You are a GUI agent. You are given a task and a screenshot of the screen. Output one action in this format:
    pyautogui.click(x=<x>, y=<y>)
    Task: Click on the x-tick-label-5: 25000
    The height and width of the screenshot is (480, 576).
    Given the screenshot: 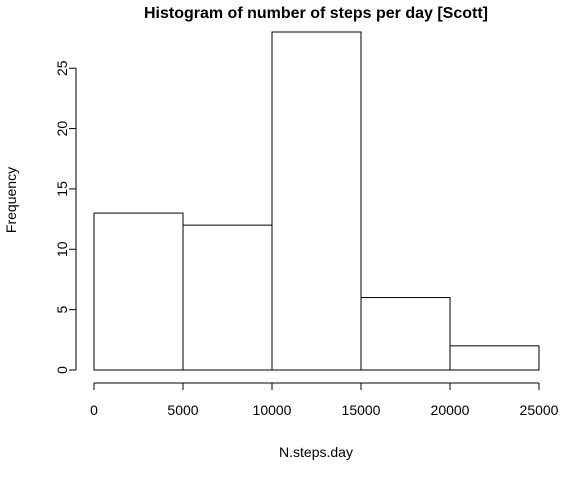 What is the action you would take?
    pyautogui.click(x=539, y=410)
    